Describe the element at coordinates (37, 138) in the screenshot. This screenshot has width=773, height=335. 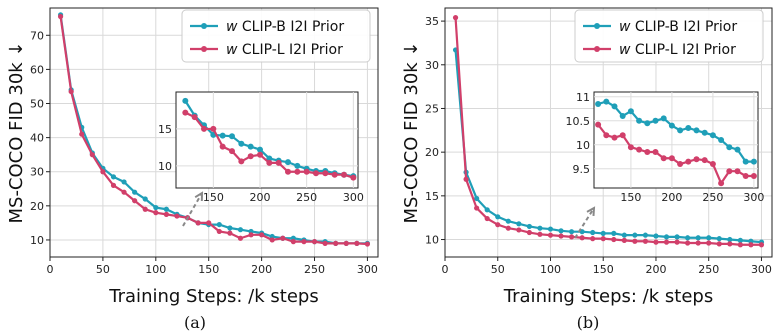
I see `y-tick-label: 40` at that location.